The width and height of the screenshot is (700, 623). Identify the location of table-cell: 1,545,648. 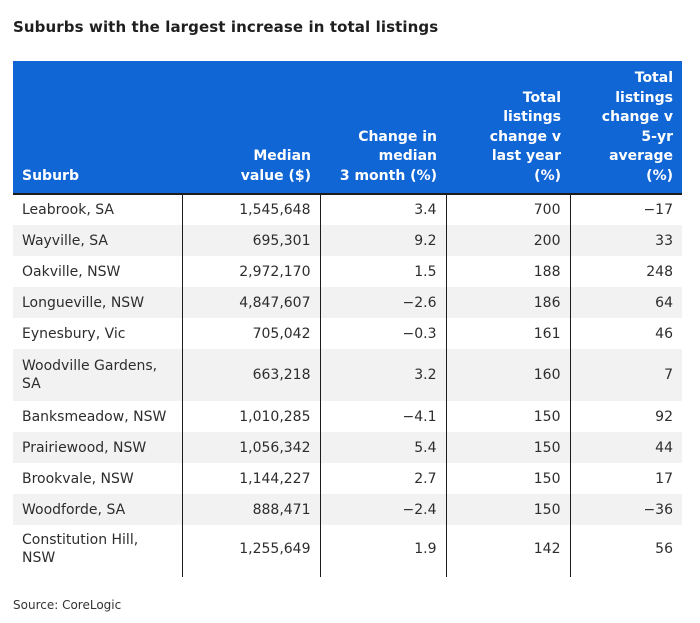
(250, 209).